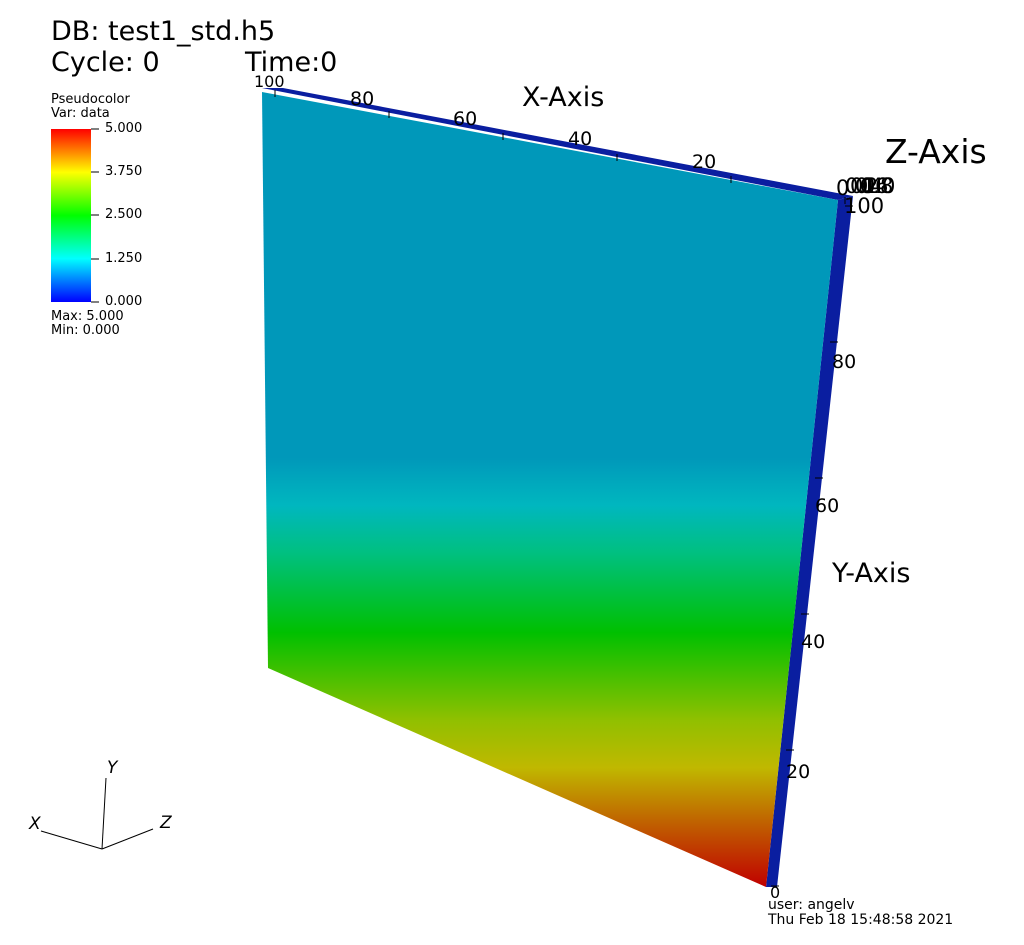  I want to click on cycle-label: Cycle: 0, so click(105, 62).